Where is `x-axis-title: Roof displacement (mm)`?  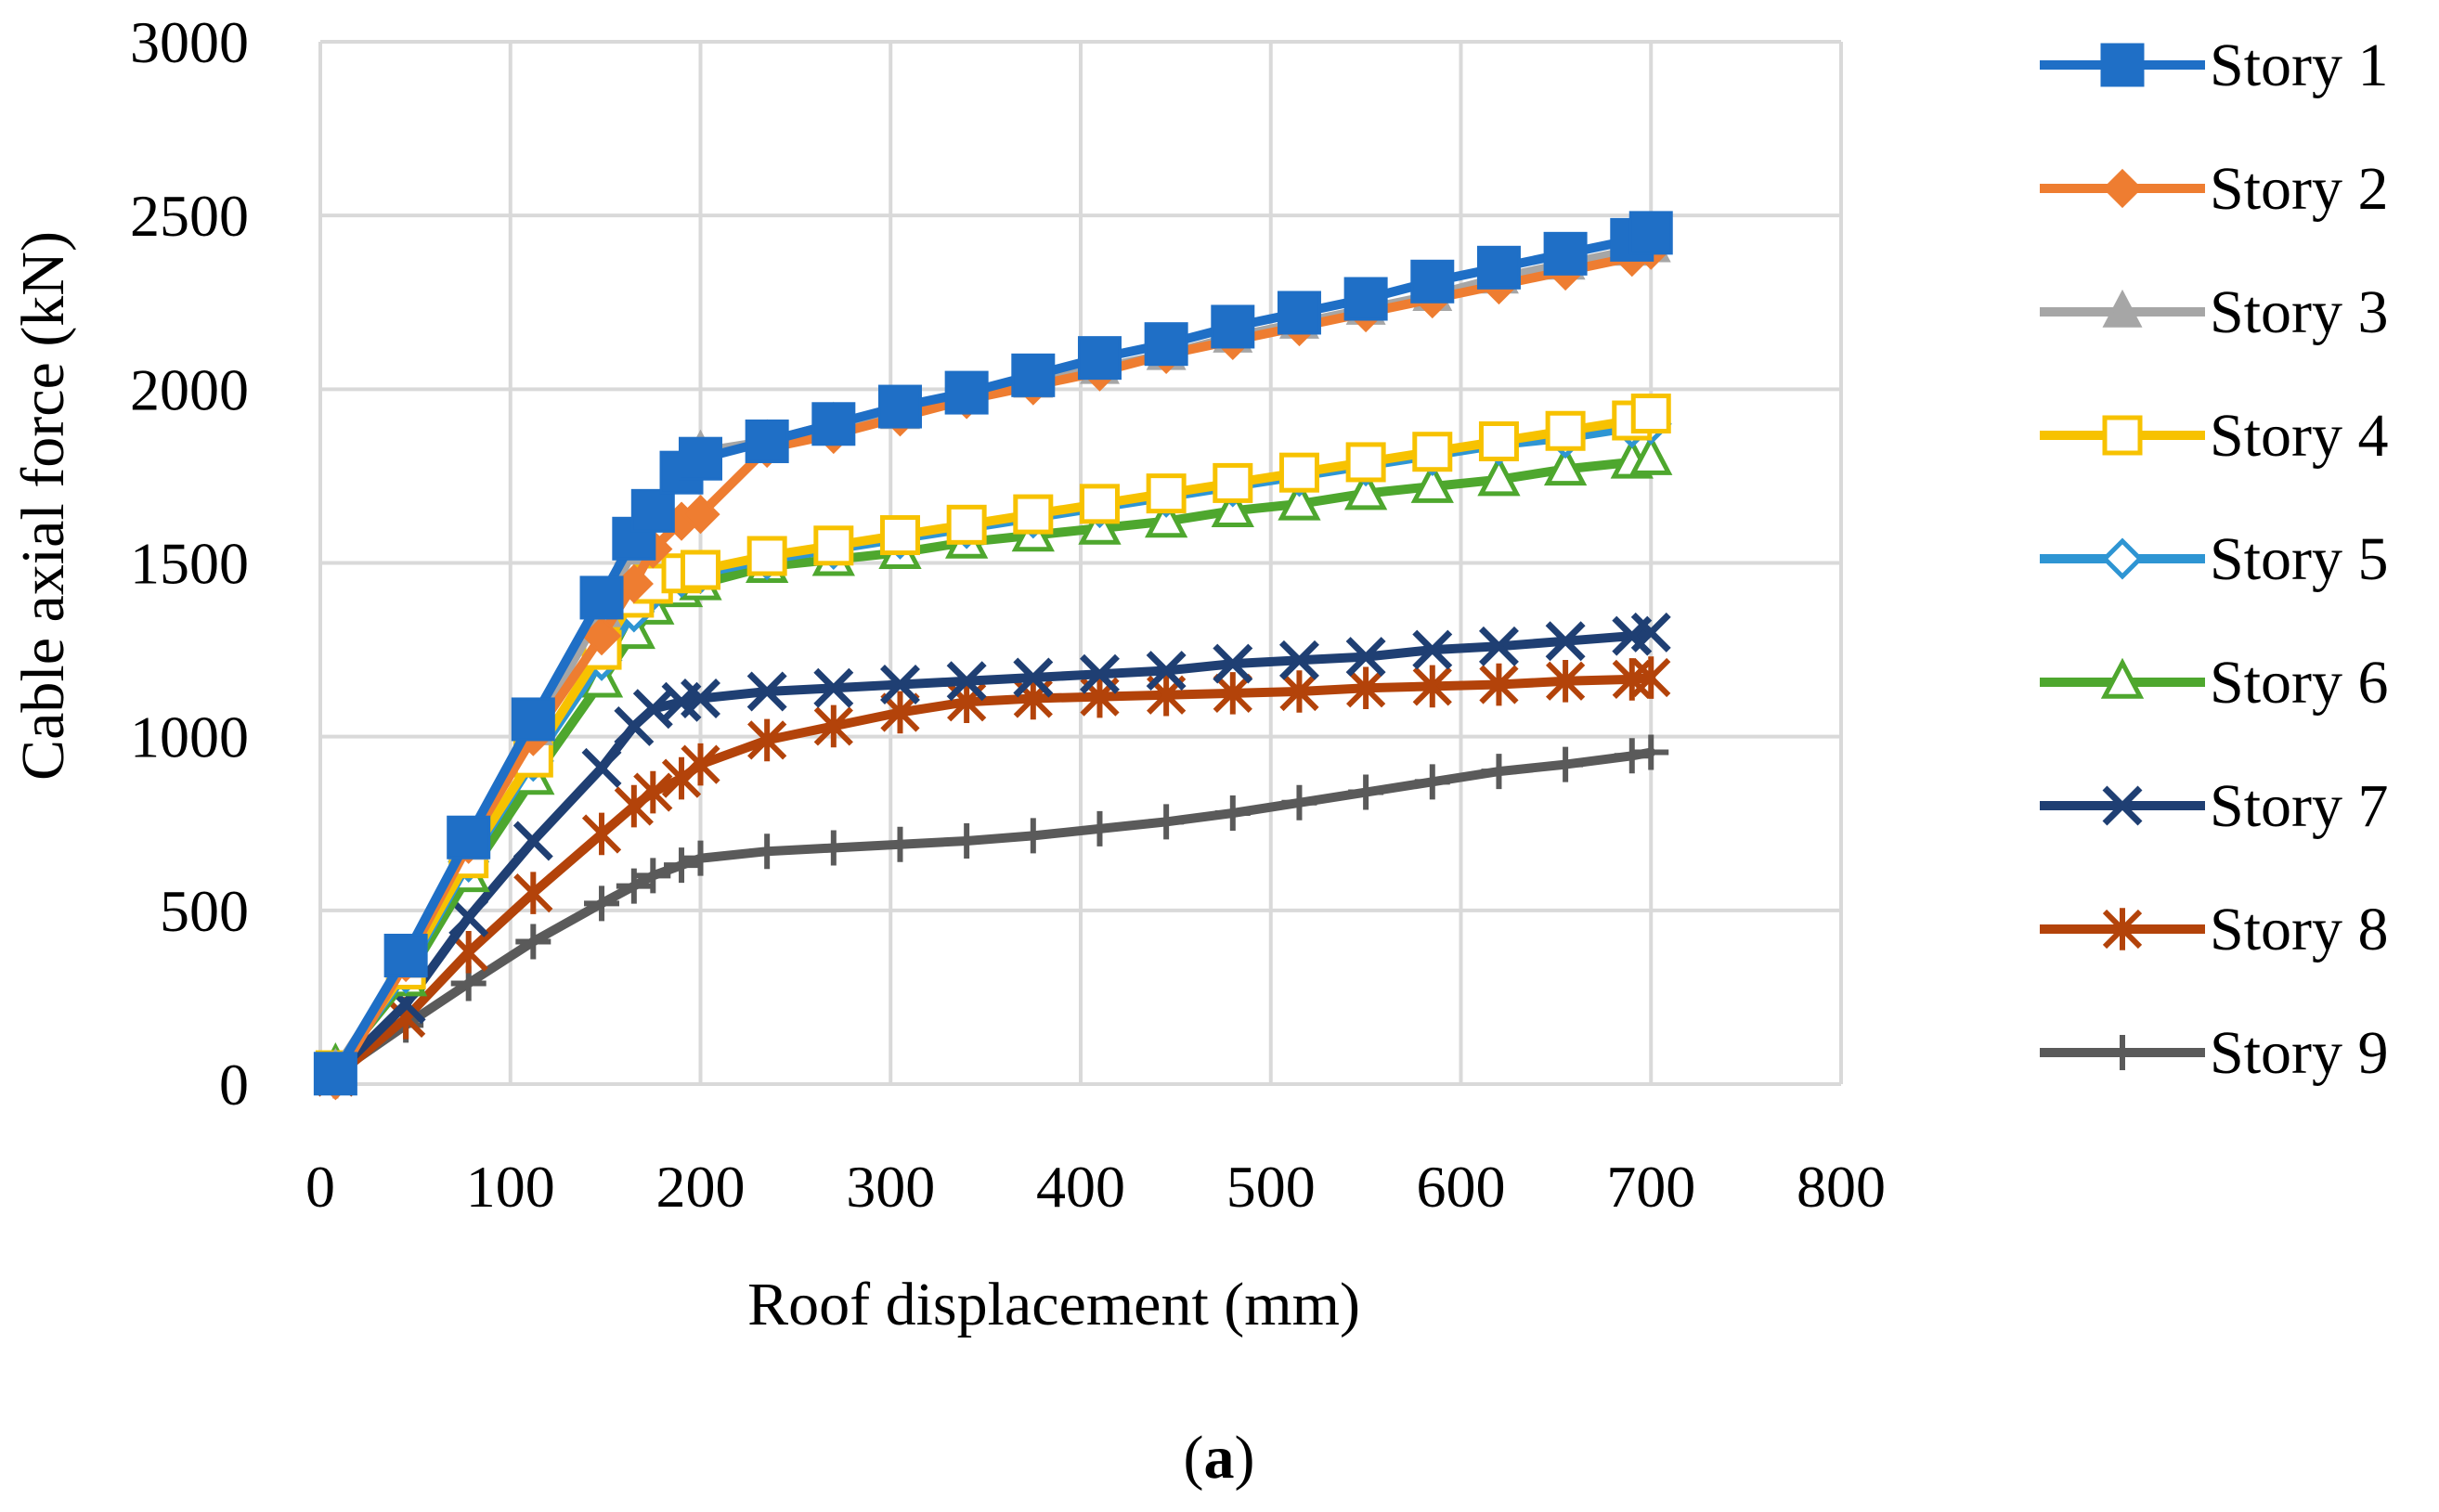 x-axis-title: Roof displacement (mm) is located at coordinates (1053, 1304).